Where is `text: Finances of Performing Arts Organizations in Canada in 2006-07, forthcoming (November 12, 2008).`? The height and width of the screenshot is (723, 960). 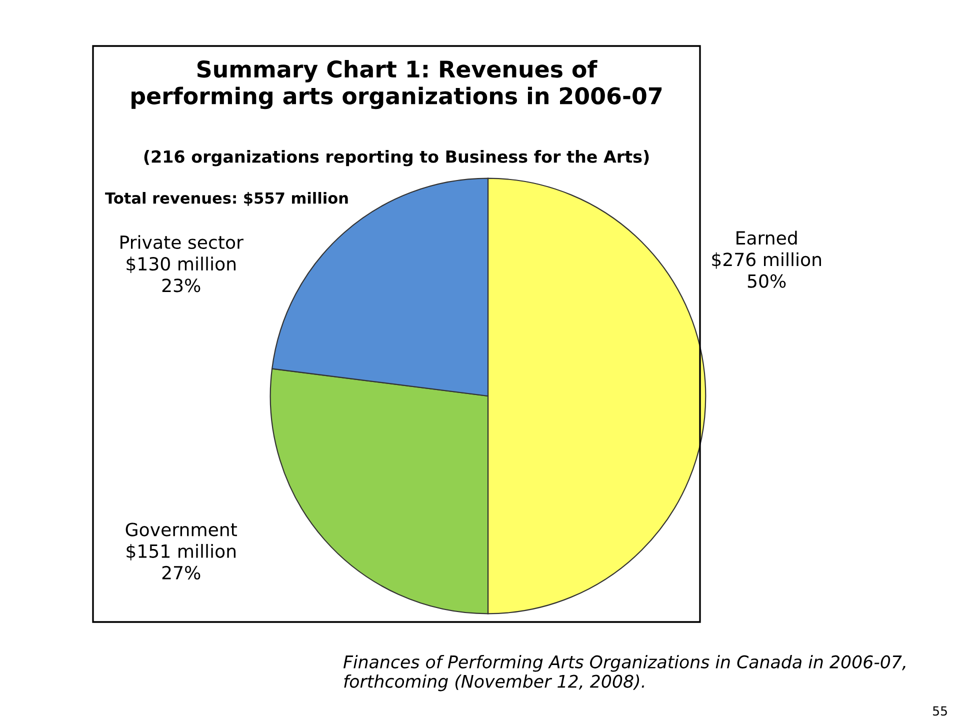
text: Finances of Performing Arts Organizations in Canada in 2006-07, forthcoming (November 12, 2008). is located at coordinates (624, 673).